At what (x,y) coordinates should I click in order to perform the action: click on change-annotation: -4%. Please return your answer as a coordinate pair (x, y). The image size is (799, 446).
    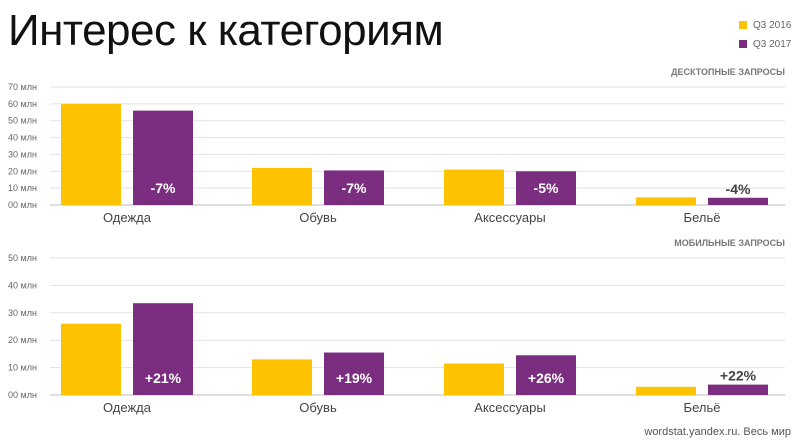
    Looking at the image, I should click on (738, 189).